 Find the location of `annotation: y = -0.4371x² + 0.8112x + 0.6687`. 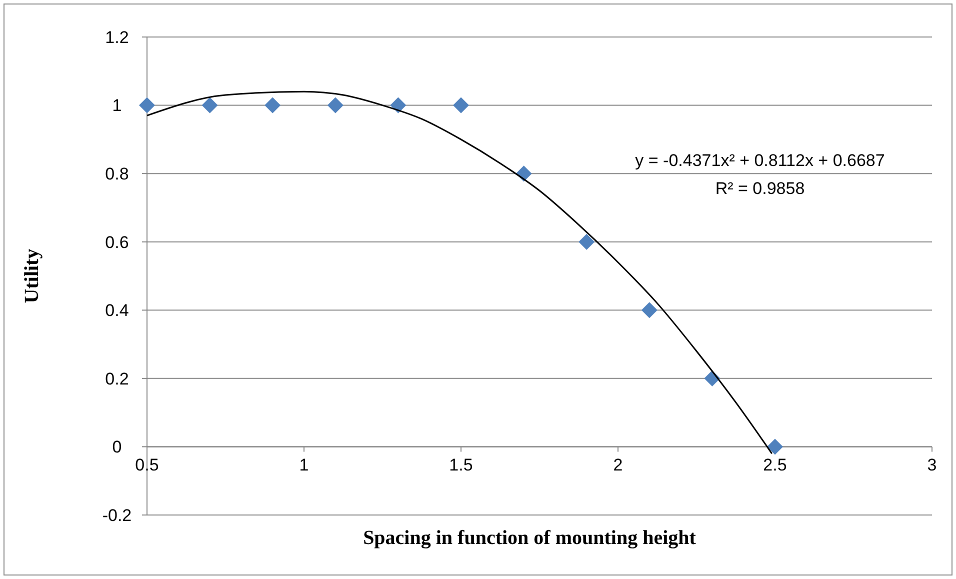

annotation: y = -0.4371x² + 0.8112x + 0.6687 is located at coordinates (760, 160).